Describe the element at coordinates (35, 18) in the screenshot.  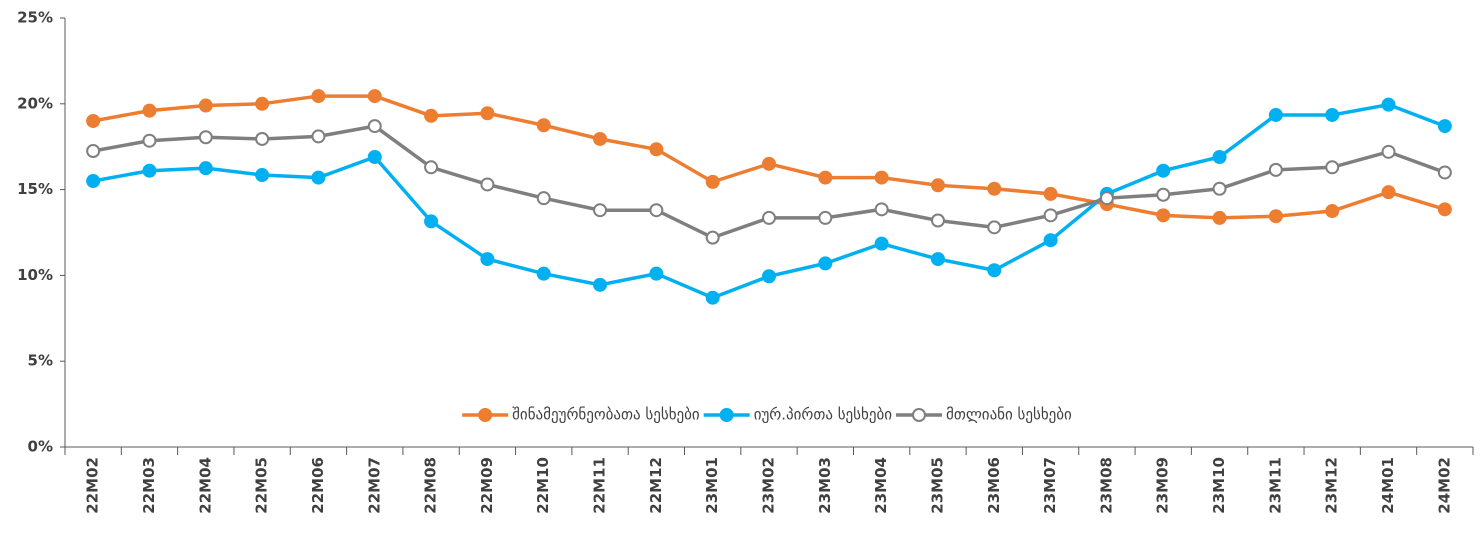
I see `y-tick-label: 25%` at that location.